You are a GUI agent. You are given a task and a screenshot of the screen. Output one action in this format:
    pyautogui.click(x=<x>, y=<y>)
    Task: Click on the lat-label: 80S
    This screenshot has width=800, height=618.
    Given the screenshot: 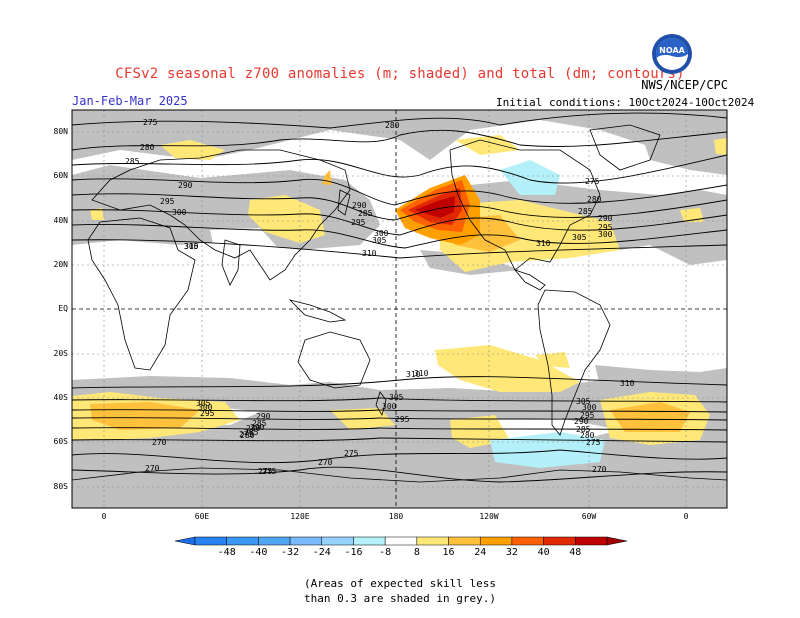 What is the action you would take?
    pyautogui.click(x=60, y=486)
    